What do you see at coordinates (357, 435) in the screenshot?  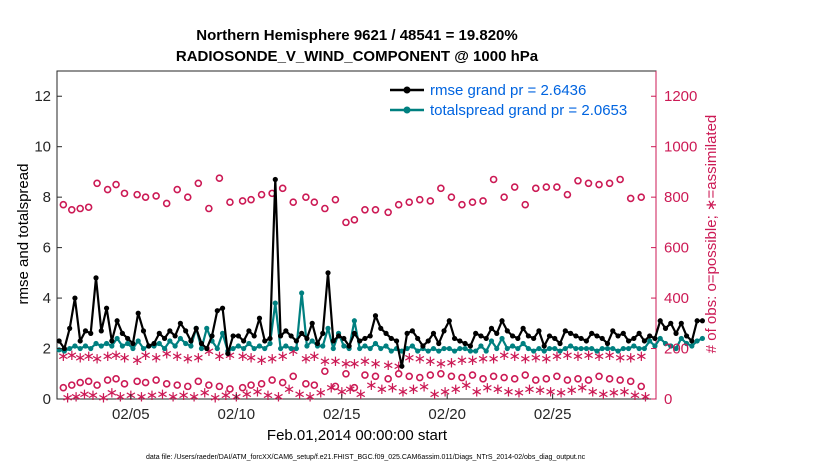 I see `x-axis-label: Feb.01,2014 00:00:00 start` at bounding box center [357, 435].